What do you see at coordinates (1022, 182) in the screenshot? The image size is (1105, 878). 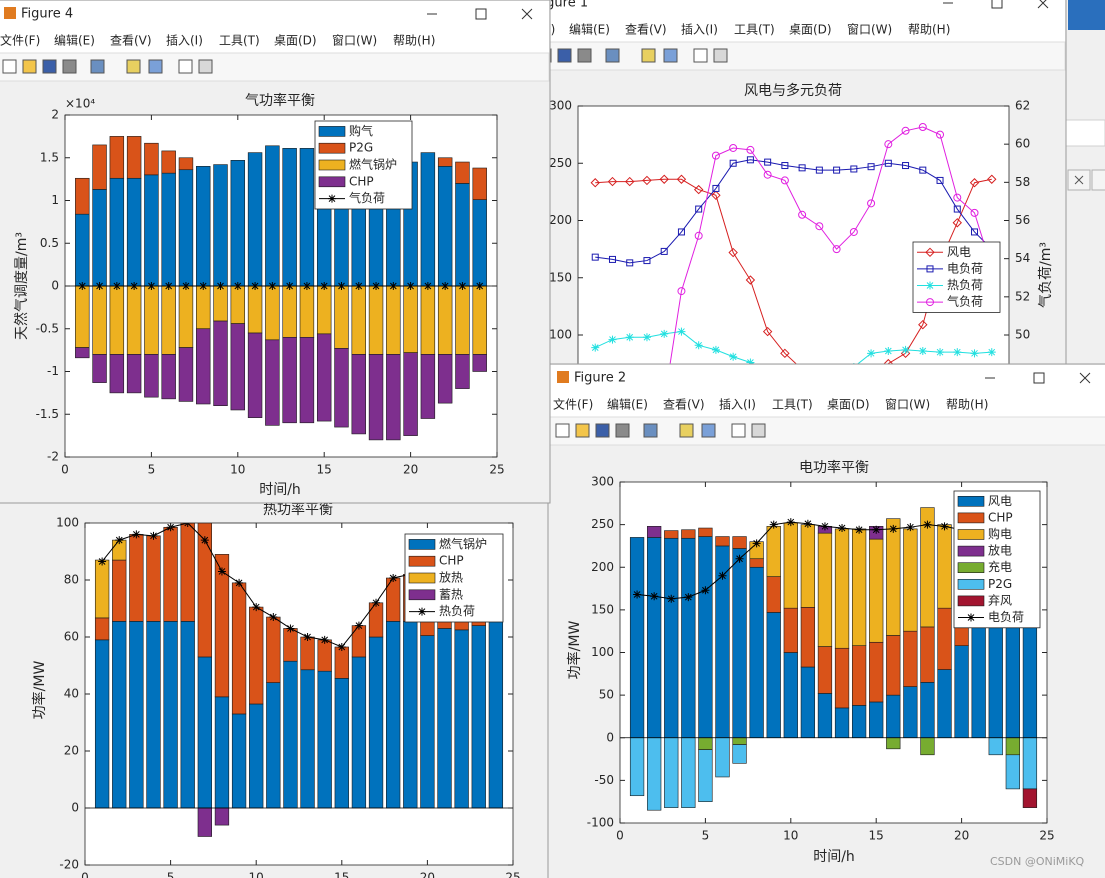 I see `y2-tick-label: 58` at bounding box center [1022, 182].